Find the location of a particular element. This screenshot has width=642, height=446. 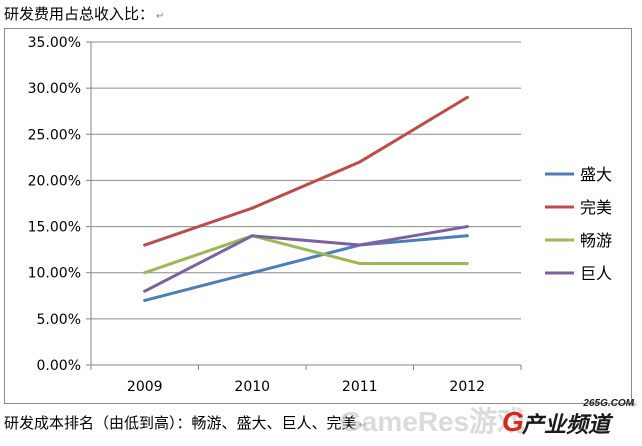

chart-caption: 研发费用占总收入比： ↵ is located at coordinates (84, 15).